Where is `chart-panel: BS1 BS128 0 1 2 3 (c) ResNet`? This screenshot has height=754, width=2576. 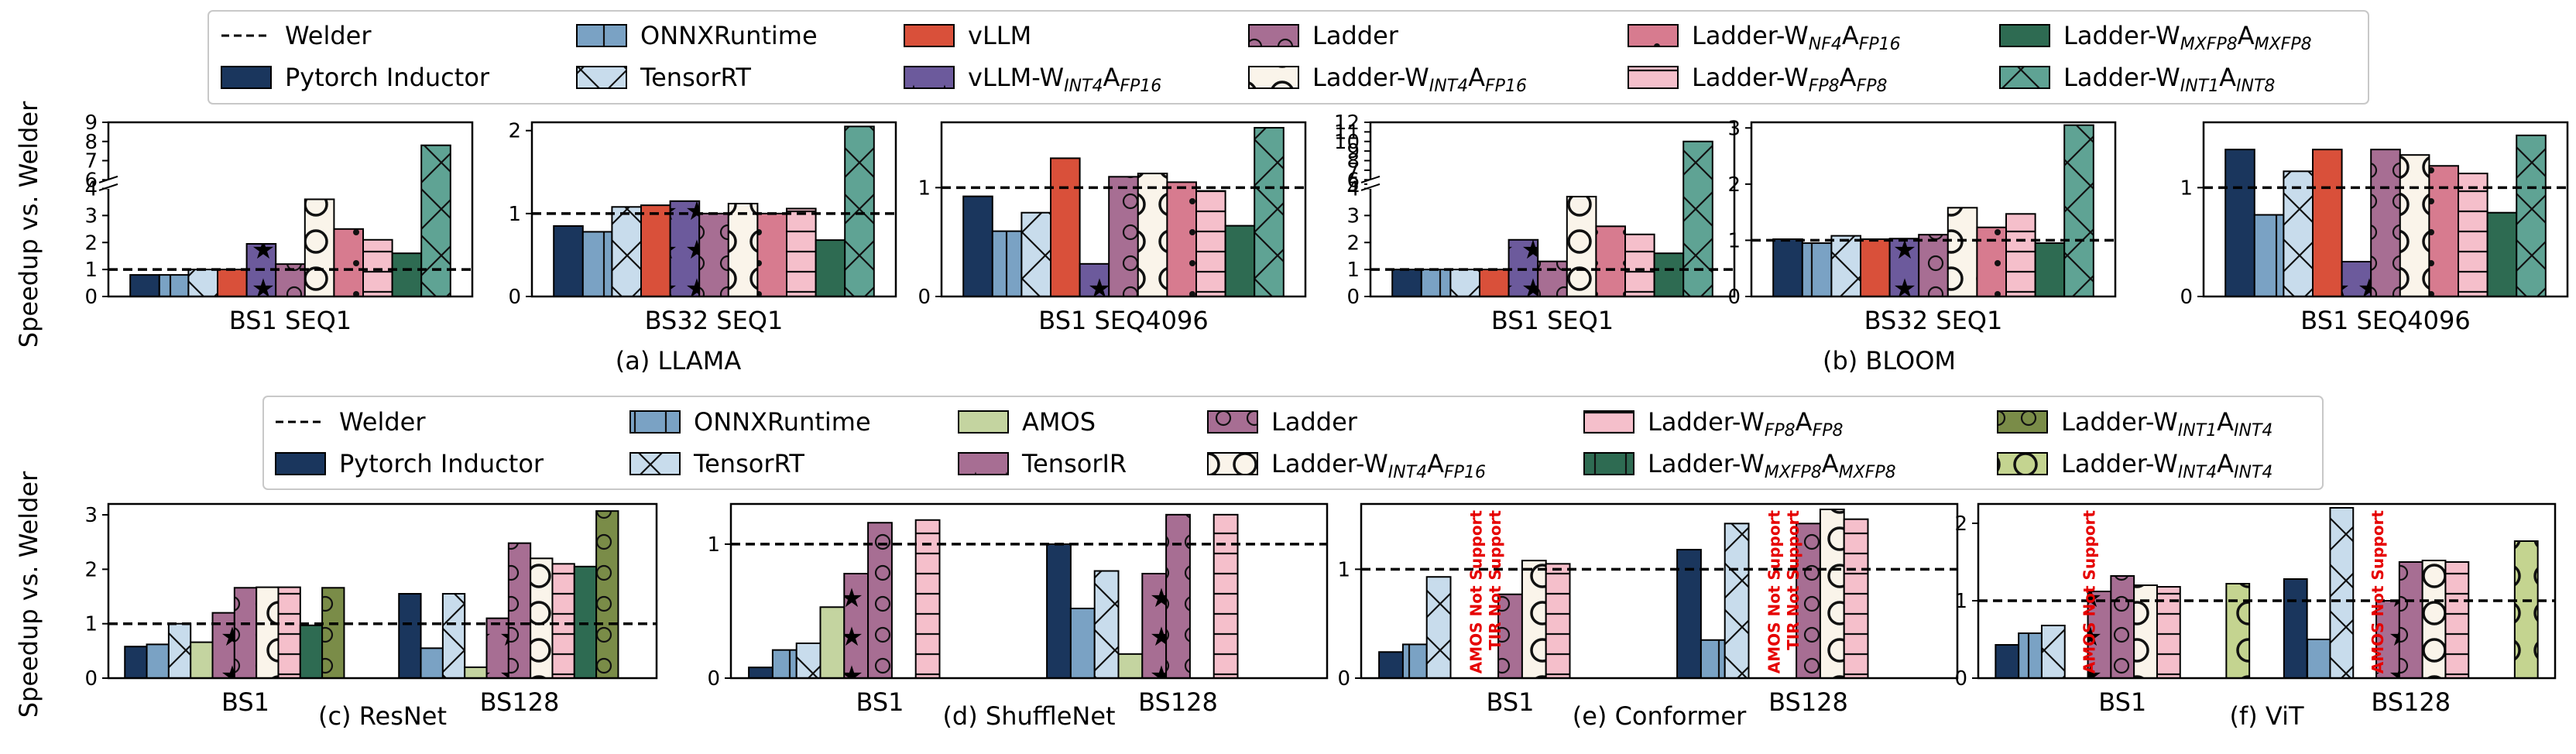 chart-panel: BS1 BS128 0 1 2 3 (c) ResNet is located at coordinates (371, 616).